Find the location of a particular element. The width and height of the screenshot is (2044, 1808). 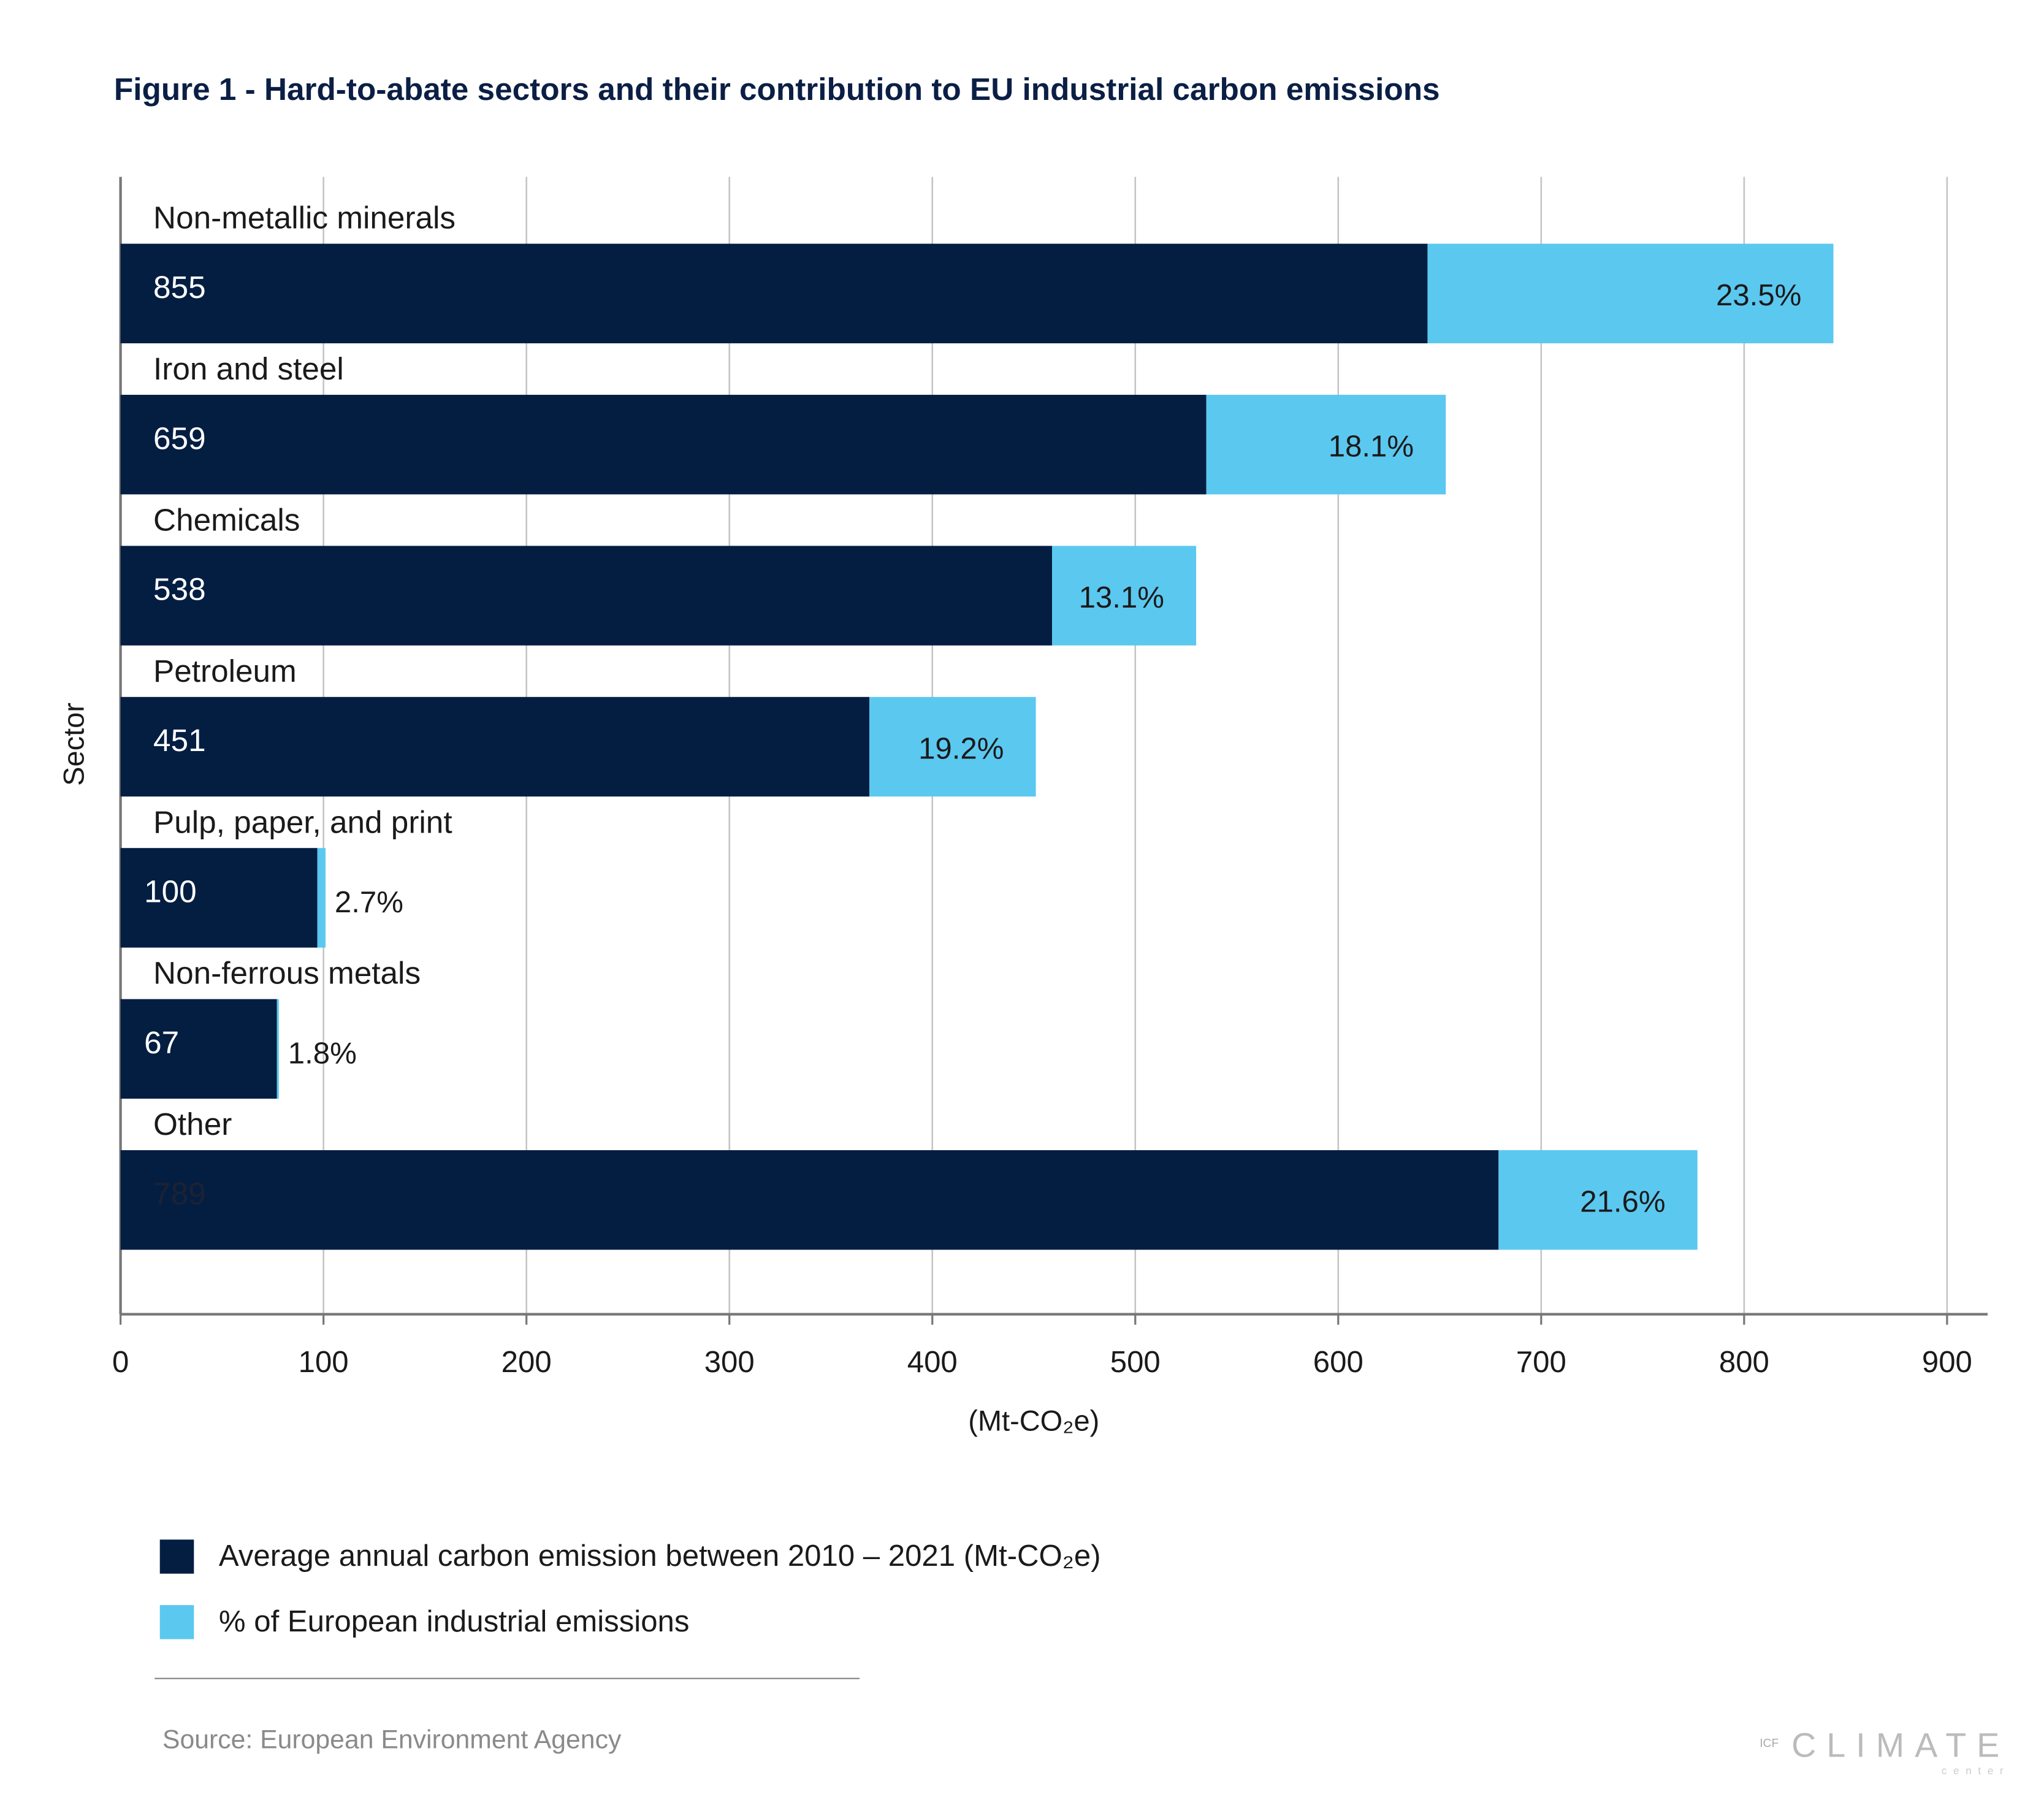

category-label: Iron and steel is located at coordinates (248, 368).